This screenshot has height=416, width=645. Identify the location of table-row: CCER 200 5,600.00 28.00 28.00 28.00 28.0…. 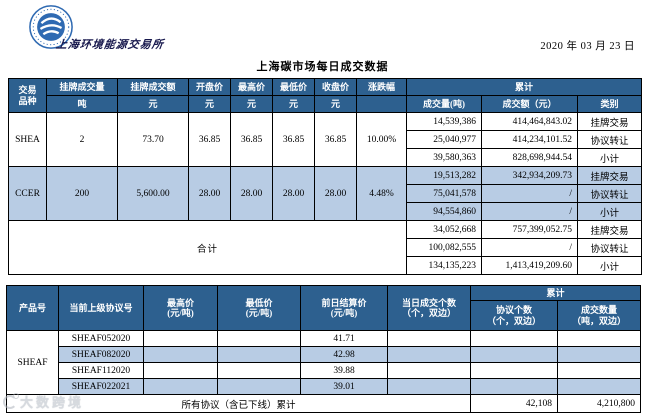
(325, 193).